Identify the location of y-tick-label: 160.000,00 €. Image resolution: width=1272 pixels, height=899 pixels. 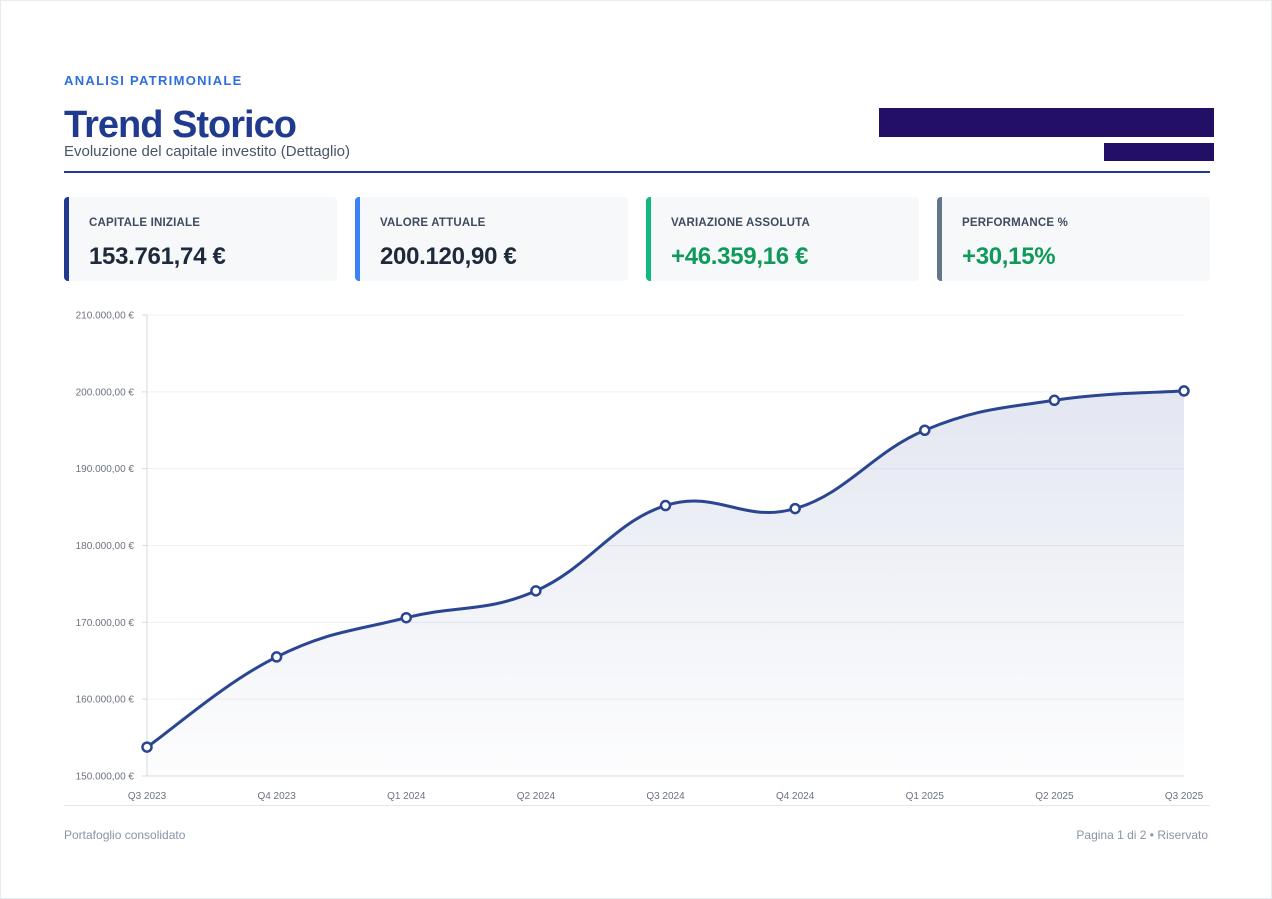
(105, 700).